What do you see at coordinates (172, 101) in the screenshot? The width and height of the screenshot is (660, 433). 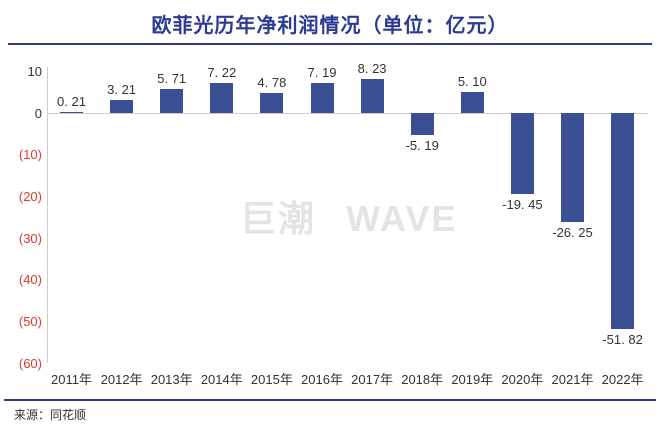 I see `bar-2013年` at bounding box center [172, 101].